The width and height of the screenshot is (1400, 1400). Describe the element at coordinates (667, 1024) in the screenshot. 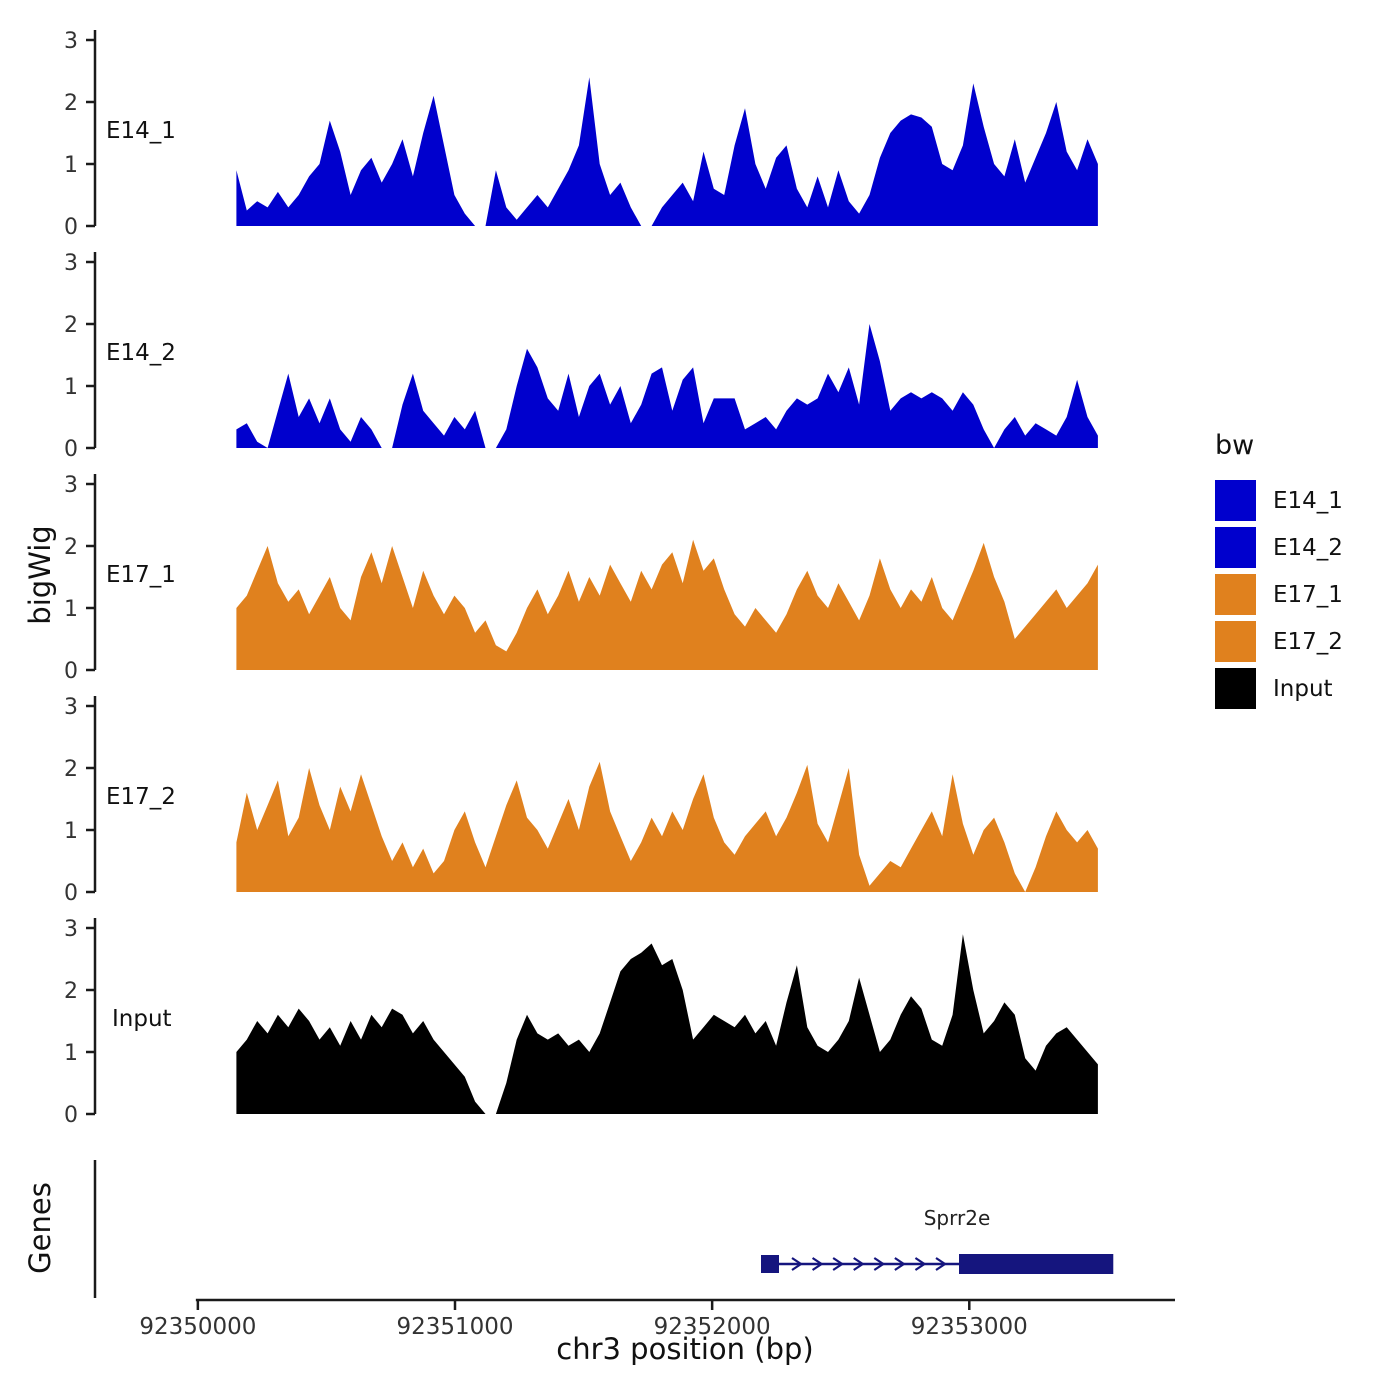

I see `area-Input` at that location.